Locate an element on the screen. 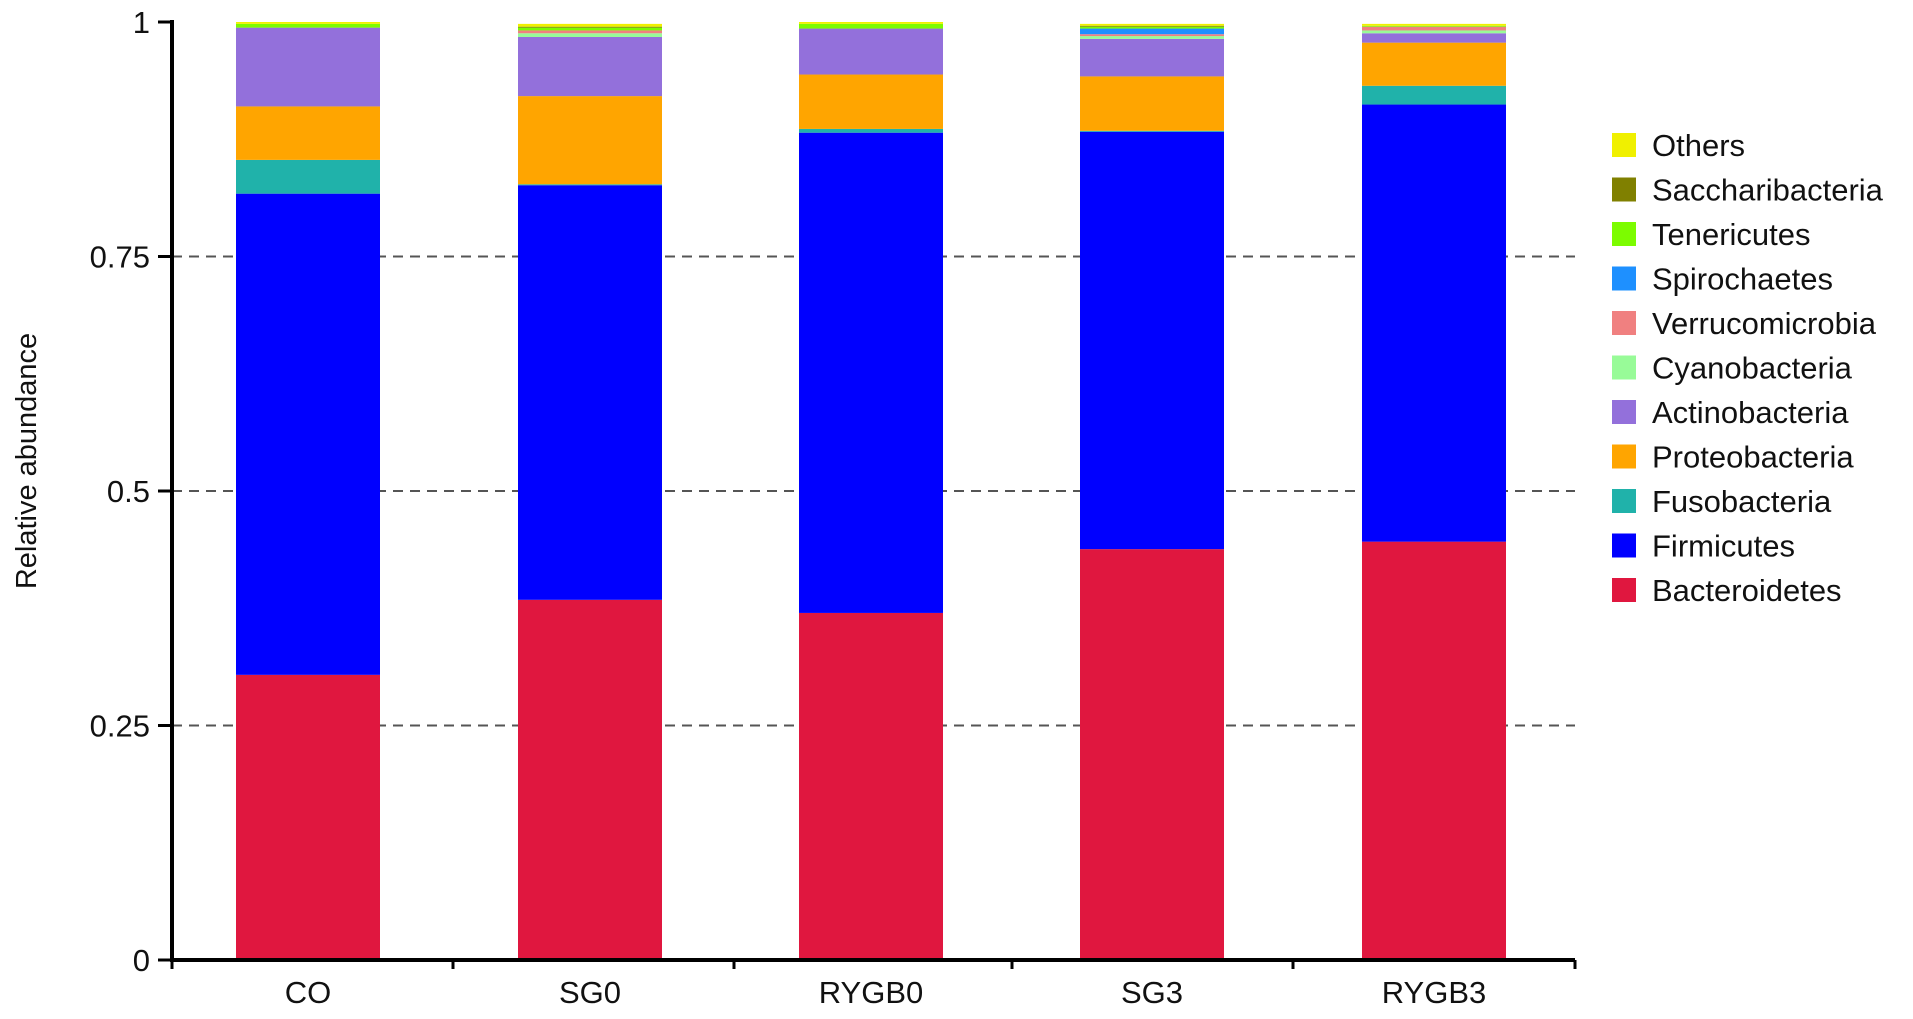 The image size is (1913, 1019). legend-item-tenericutes: Tenericutes is located at coordinates (1711, 234).